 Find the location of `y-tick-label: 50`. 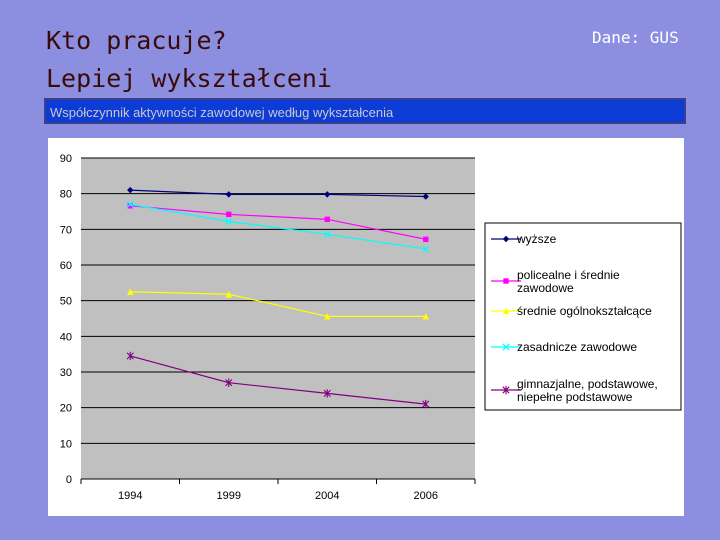

y-tick-label: 50 is located at coordinates (66, 302).